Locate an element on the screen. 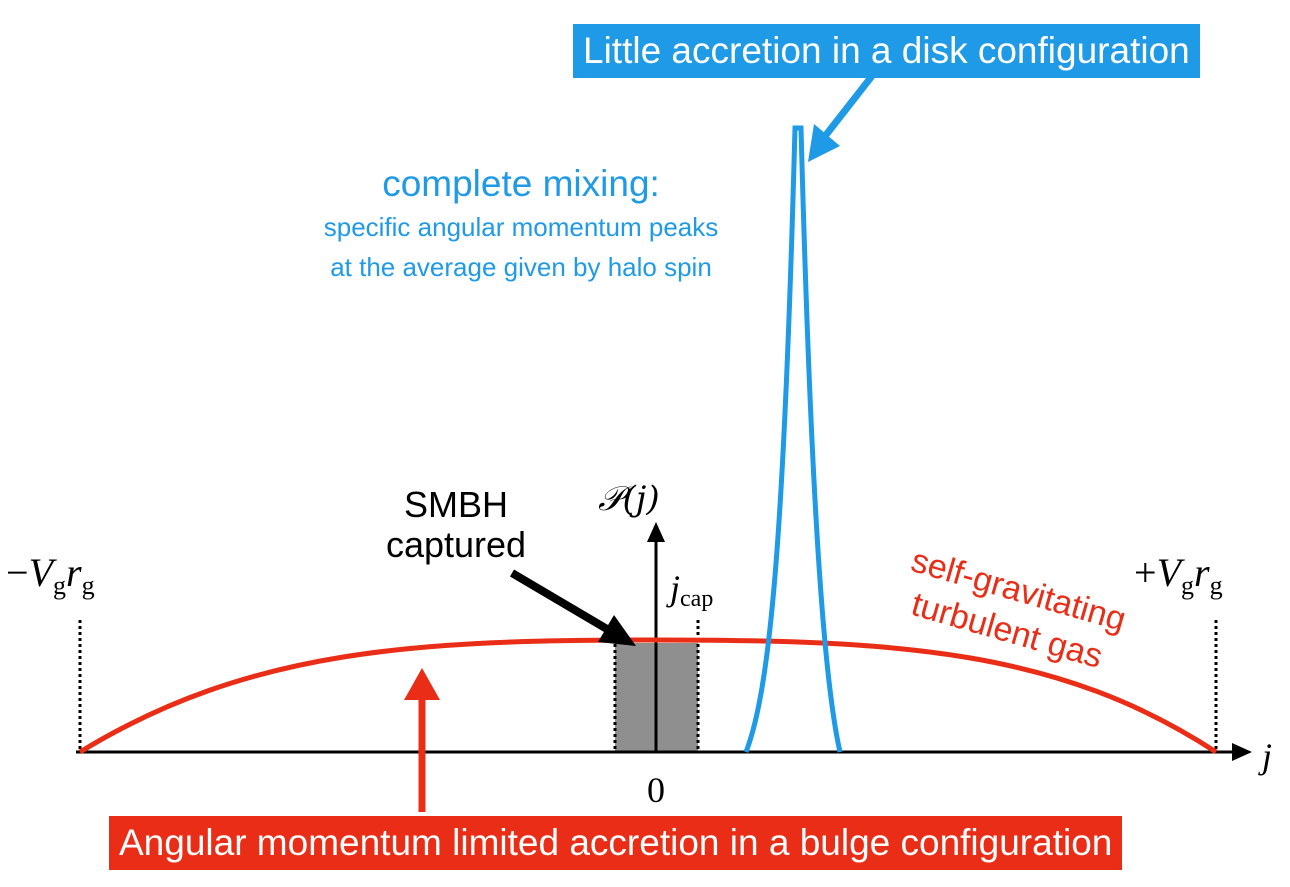 This screenshot has width=1290, height=887. right-limit-V: V is located at coordinates (1171, 572).